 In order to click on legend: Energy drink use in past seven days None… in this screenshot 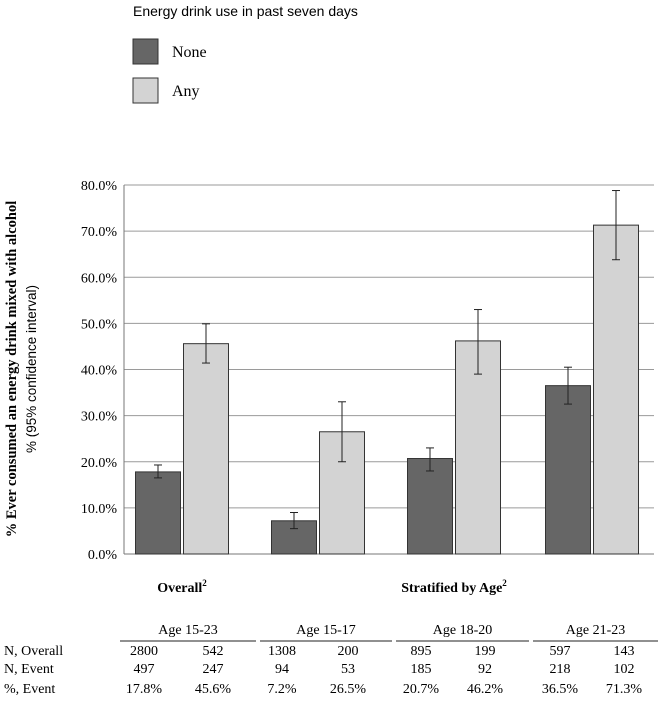, I will do `click(245, 53)`.